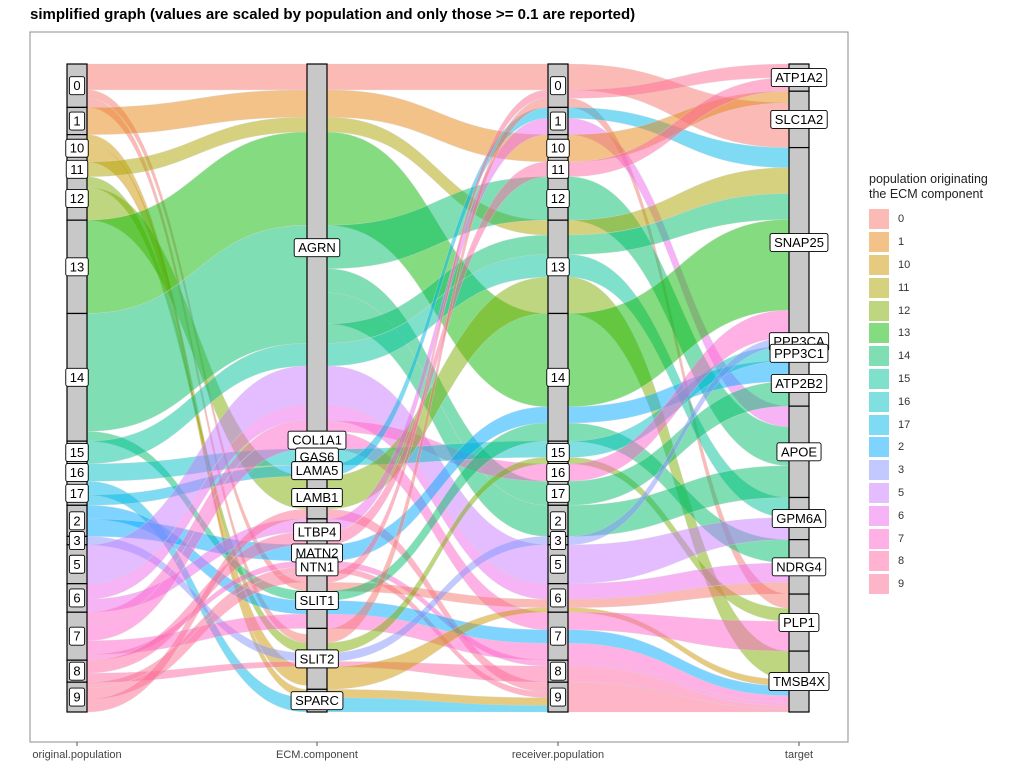 The width and height of the screenshot is (1024, 768). Describe the element at coordinates (557, 671) in the screenshot. I see `stratum-label-receiver-population-8: 8` at that location.